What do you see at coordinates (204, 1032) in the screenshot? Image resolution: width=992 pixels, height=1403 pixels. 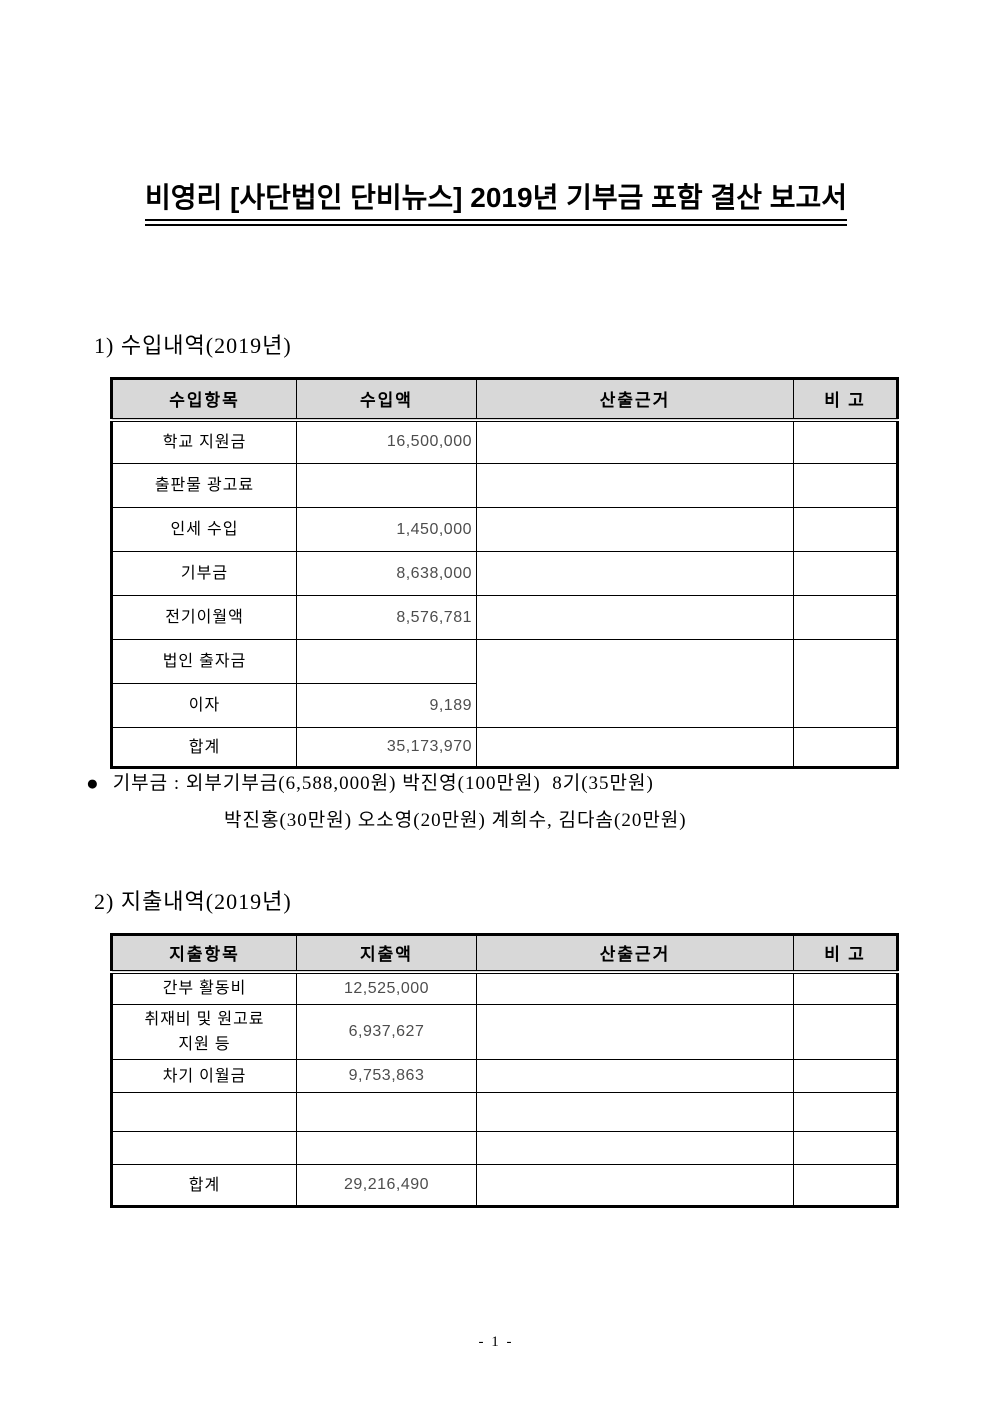 I see `item-cell: 취재비 및 원고료 지원 등` at bounding box center [204, 1032].